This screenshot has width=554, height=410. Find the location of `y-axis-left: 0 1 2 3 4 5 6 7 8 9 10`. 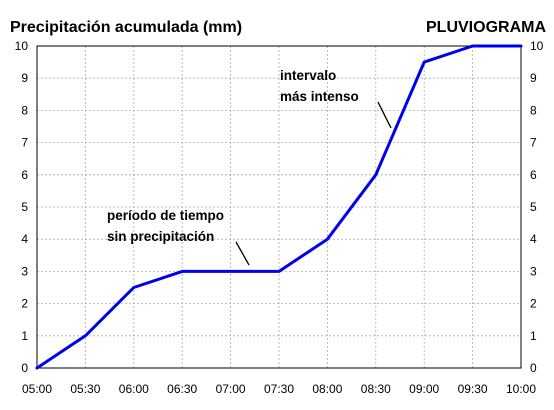

y-axis-left: 0 1 2 3 4 5 6 7 8 9 10 is located at coordinates (22, 207).